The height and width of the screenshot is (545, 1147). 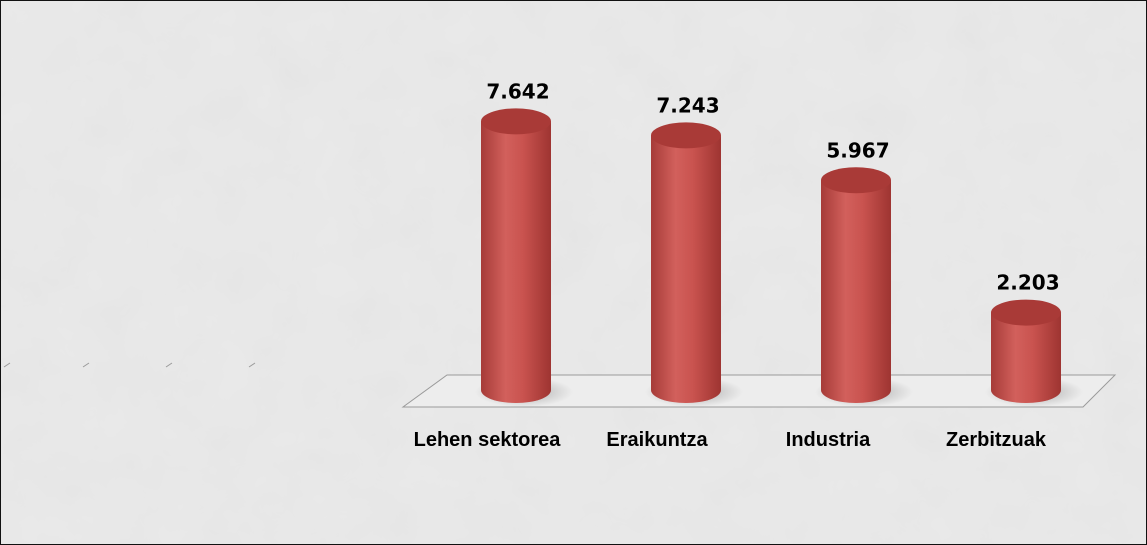 What do you see at coordinates (759, 391) in the screenshot?
I see `plot-floor` at bounding box center [759, 391].